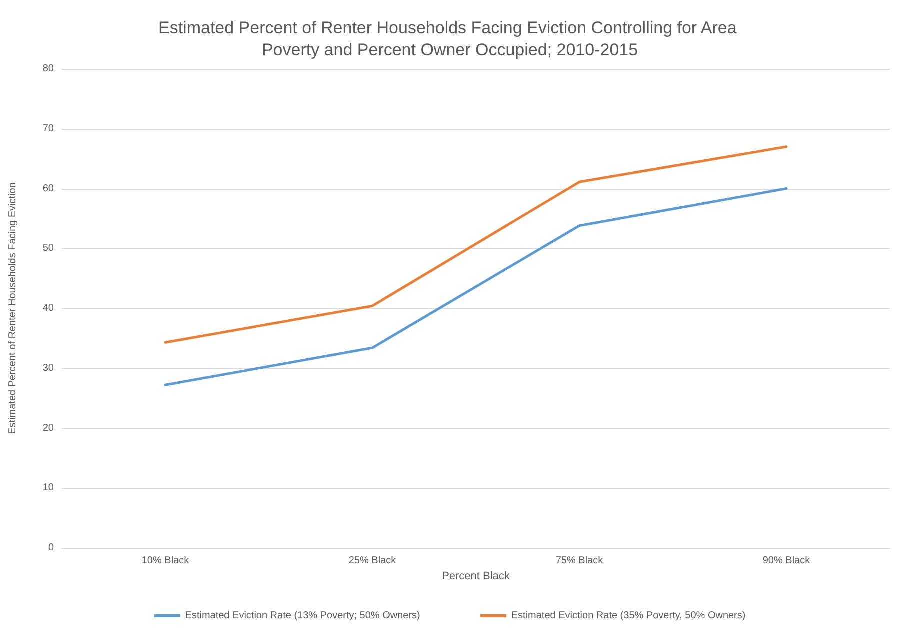  I want to click on legend-label: Estimated Eviction Rate (35% Poverty, 50% Owners), so click(628, 616).